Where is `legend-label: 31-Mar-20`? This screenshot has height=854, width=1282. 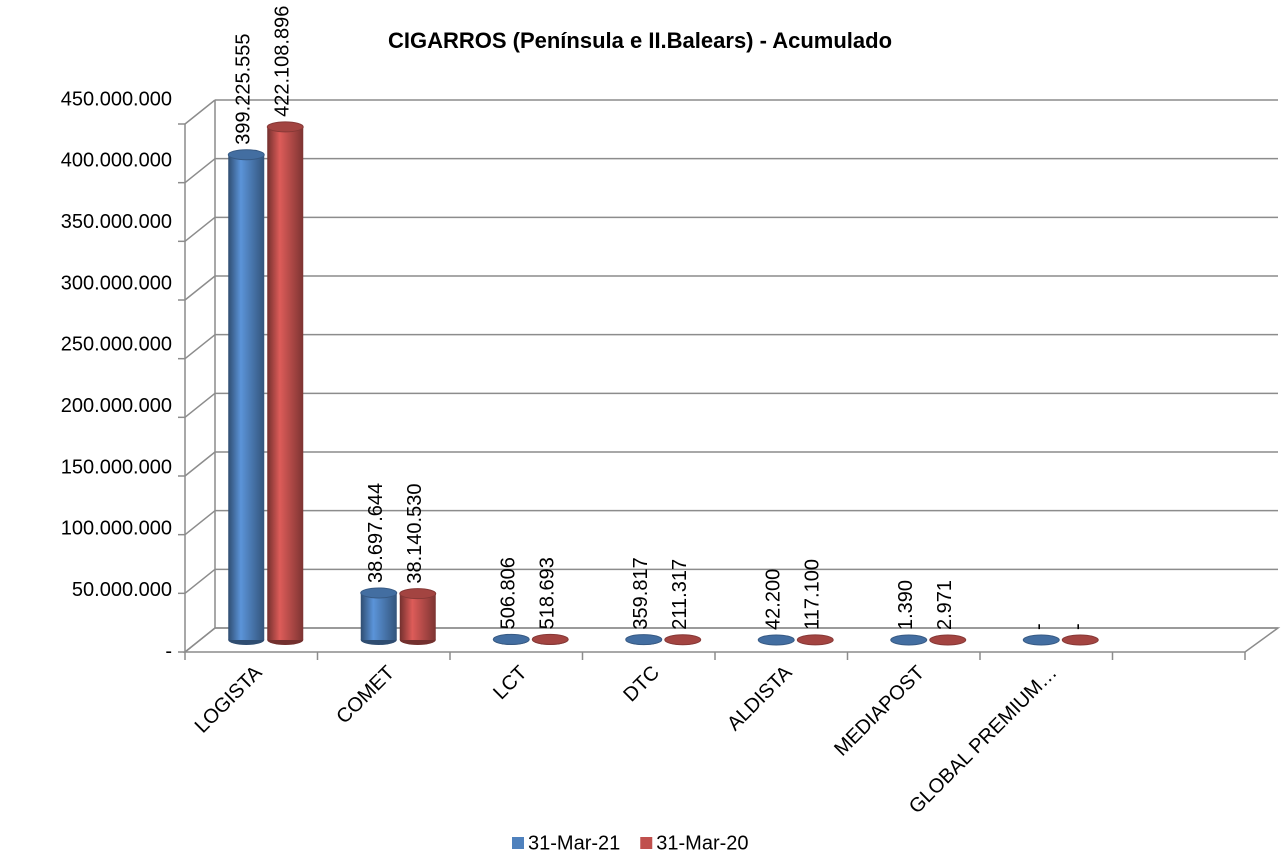 legend-label: 31-Mar-20 is located at coordinates (702, 843).